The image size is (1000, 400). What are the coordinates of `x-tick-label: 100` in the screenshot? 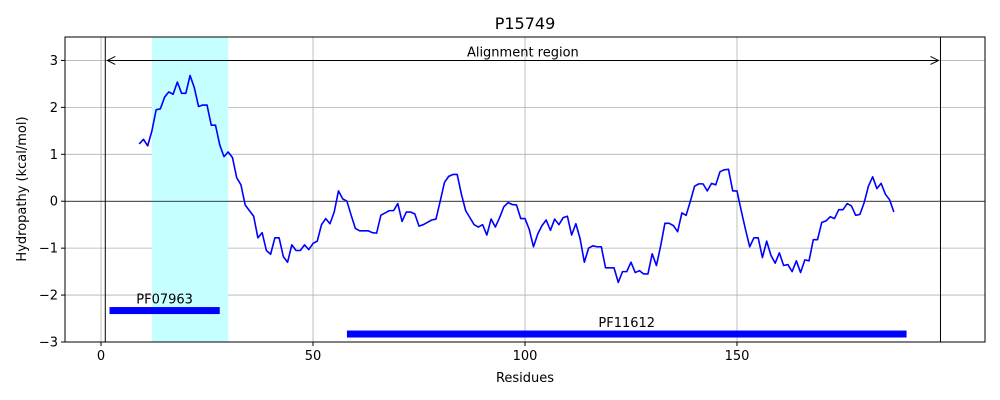 It's located at (525, 356).